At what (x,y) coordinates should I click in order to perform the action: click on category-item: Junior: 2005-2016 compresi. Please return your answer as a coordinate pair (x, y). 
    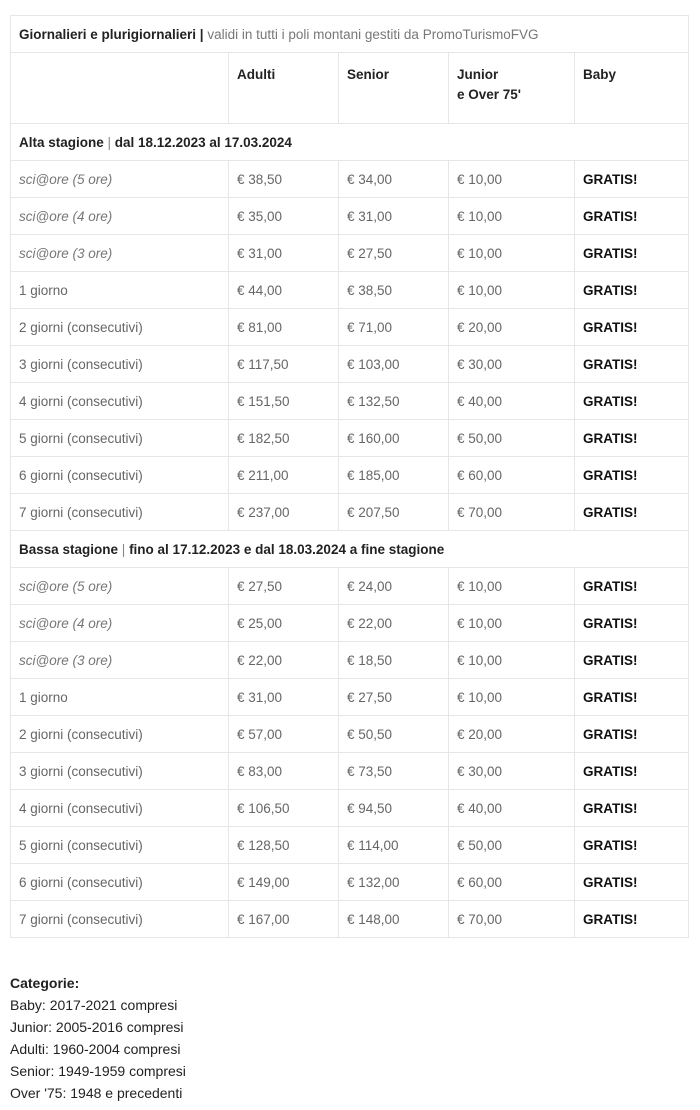
    Looking at the image, I should click on (97, 1027).